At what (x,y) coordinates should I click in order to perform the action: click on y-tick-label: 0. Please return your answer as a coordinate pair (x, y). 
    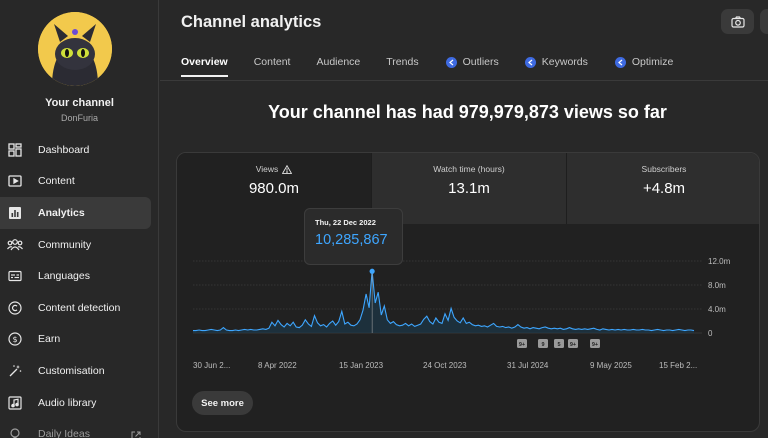
    Looking at the image, I should click on (710, 333).